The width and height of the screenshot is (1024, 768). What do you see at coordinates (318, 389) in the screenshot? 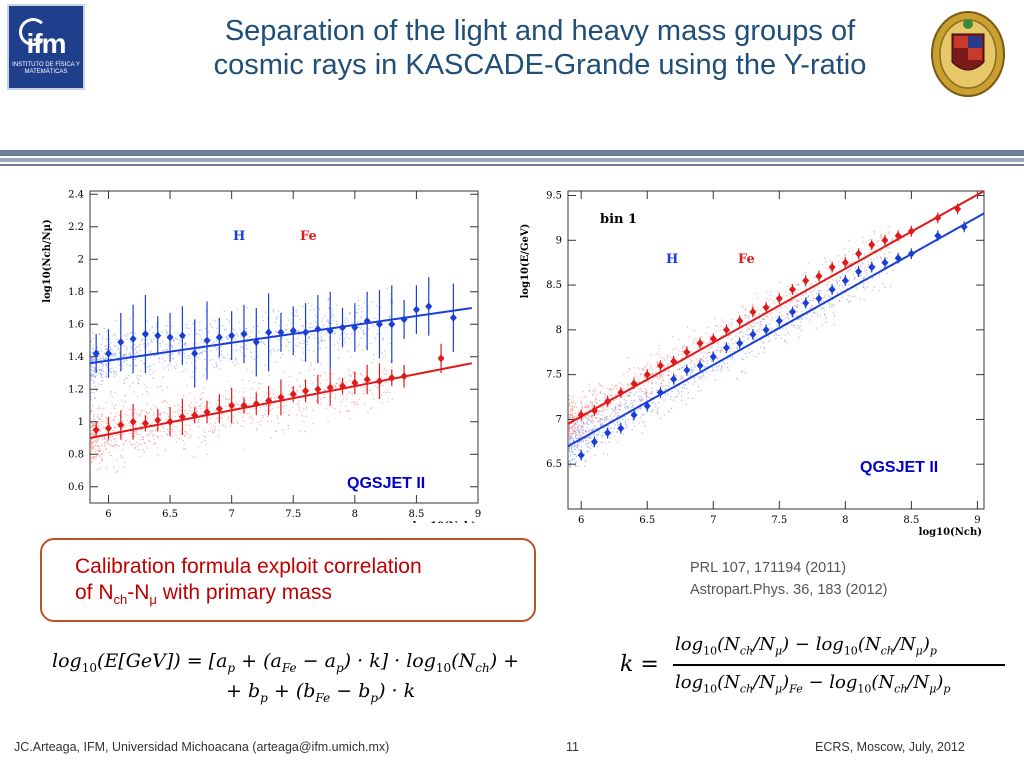
I see `fe-data-point` at bounding box center [318, 389].